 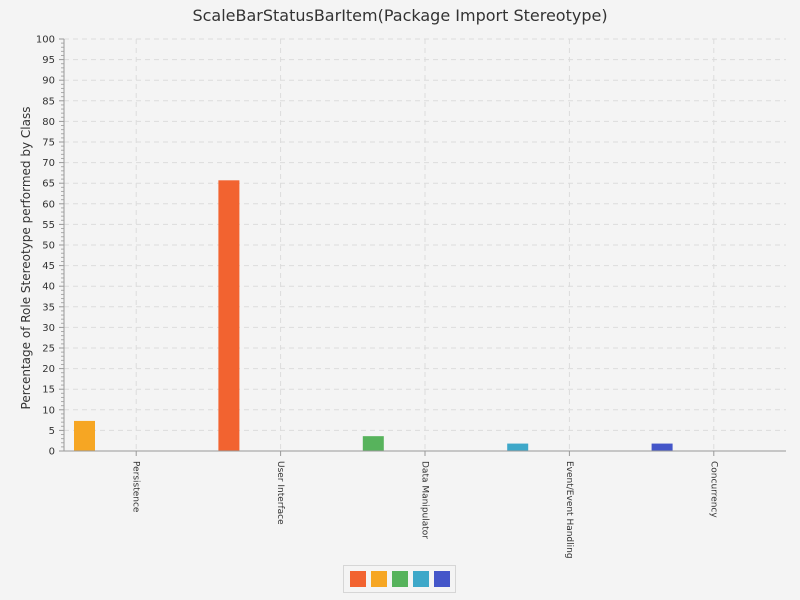 I want to click on x-tick-label: Persistence, so click(x=136, y=487).